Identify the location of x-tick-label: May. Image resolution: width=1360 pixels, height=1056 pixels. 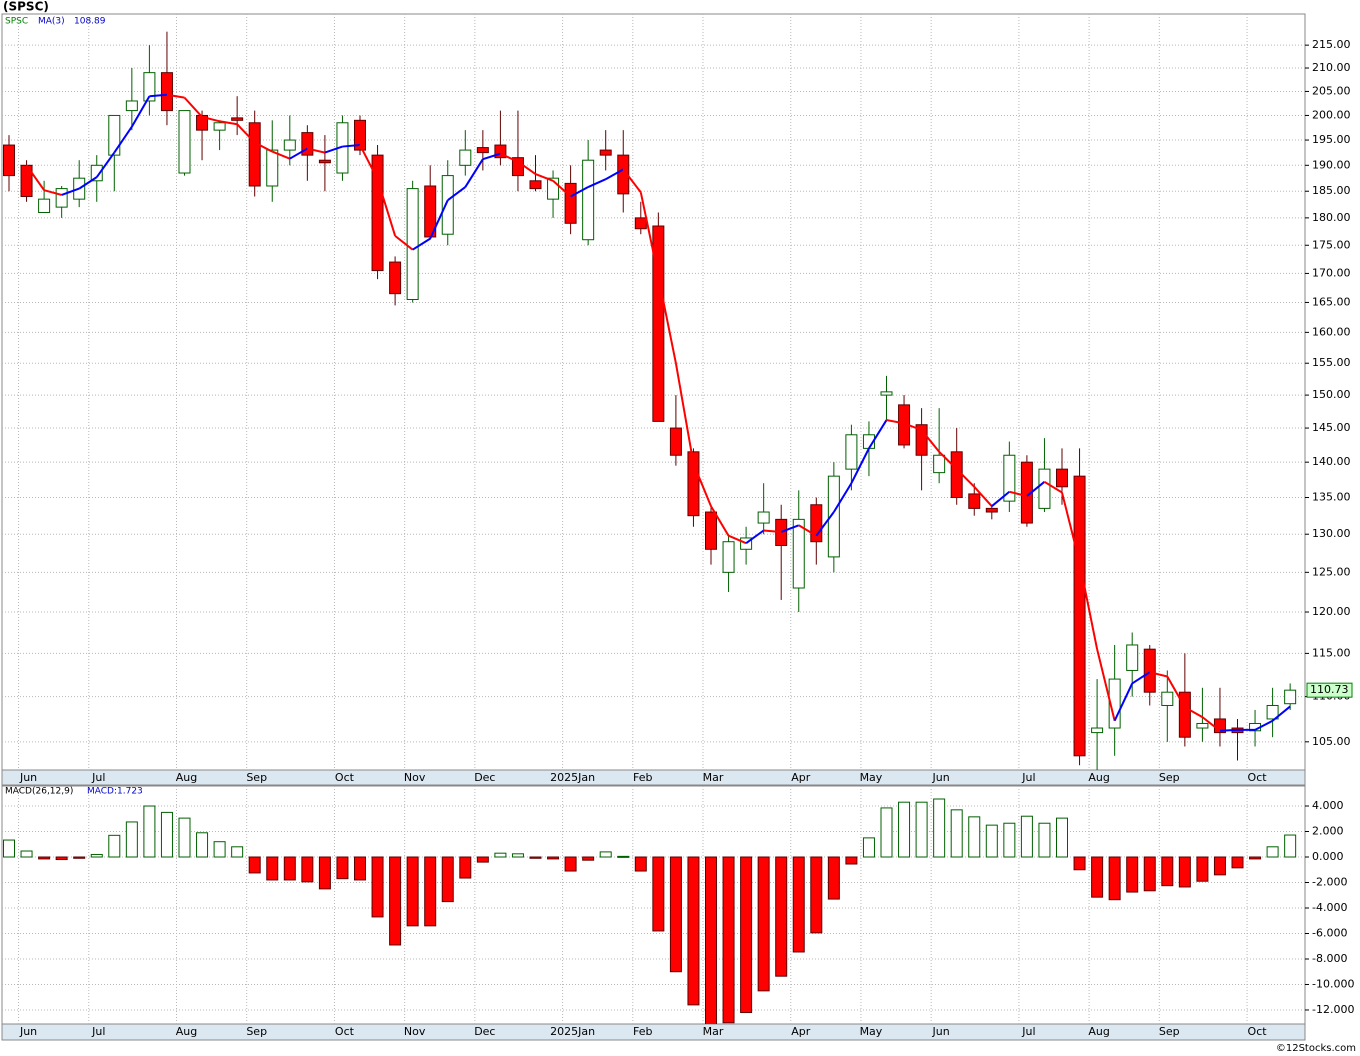
(871, 1031).